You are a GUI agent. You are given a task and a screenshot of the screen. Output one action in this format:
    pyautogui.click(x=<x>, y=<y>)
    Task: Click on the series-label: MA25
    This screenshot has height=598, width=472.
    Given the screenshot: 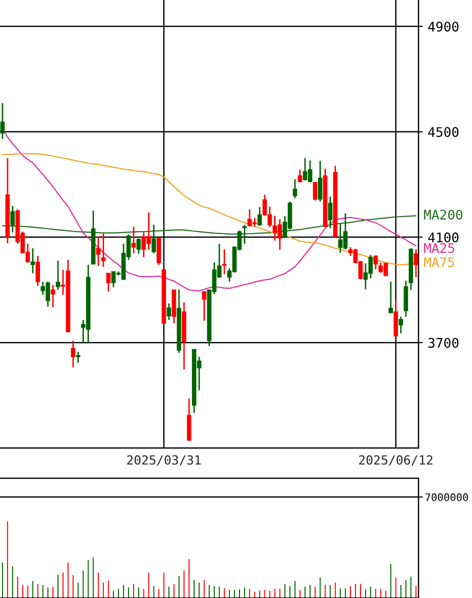 What is the action you would take?
    pyautogui.click(x=439, y=248)
    